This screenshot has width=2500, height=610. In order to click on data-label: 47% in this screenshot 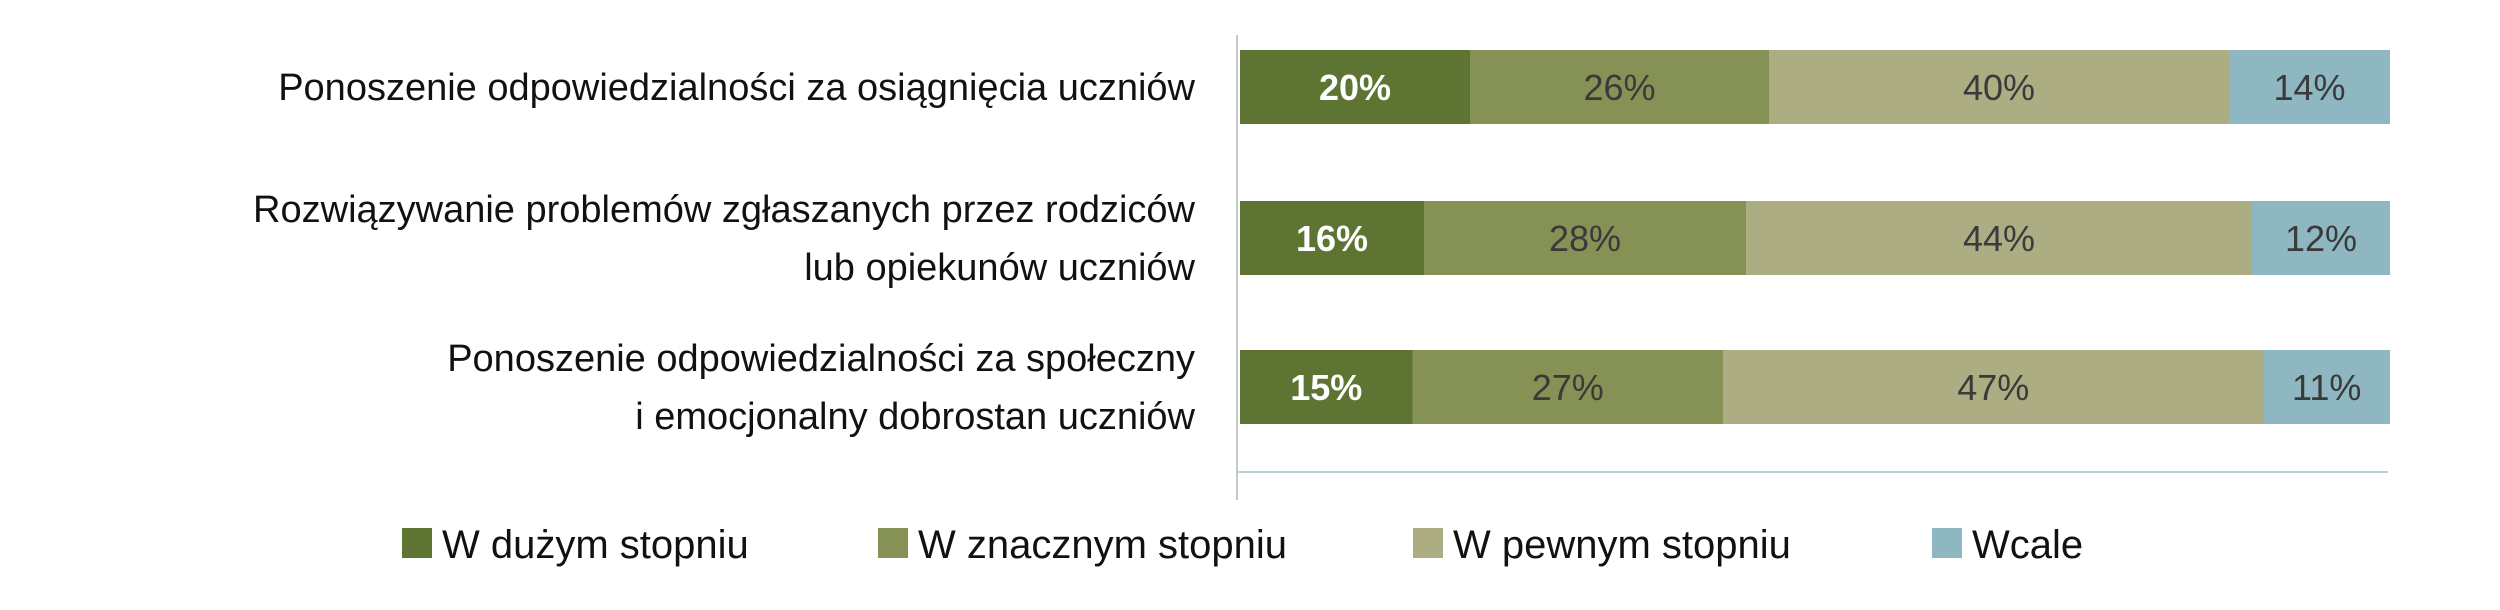, I will do `click(1993, 387)`.